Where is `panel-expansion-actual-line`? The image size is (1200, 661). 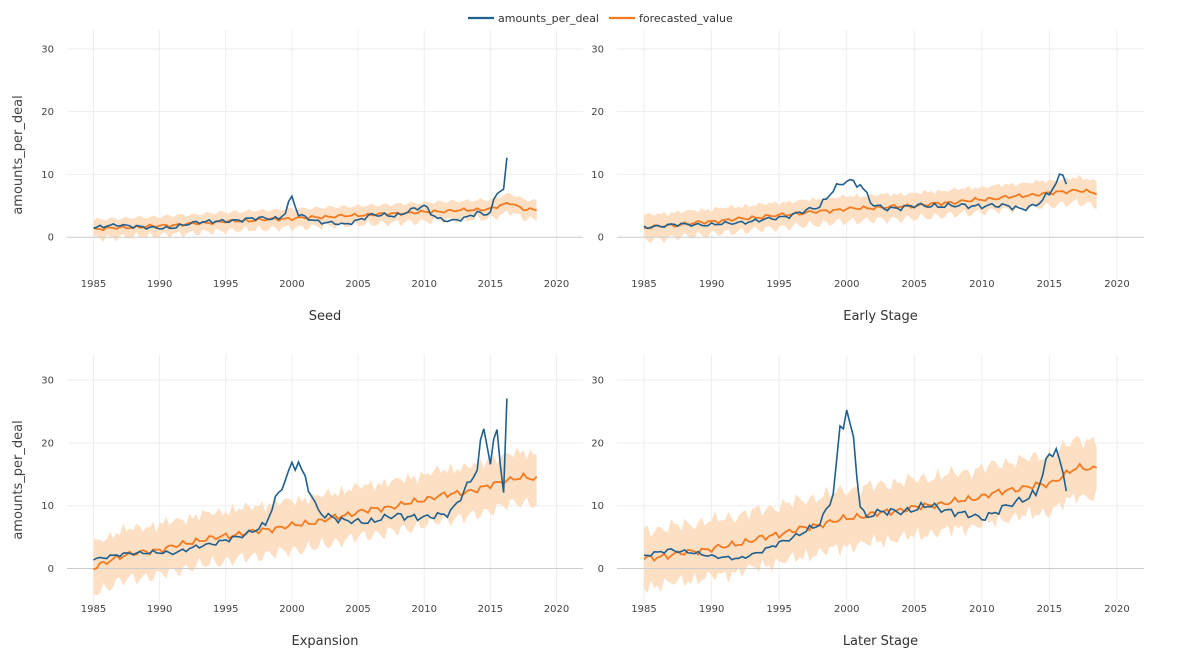 panel-expansion-actual-line is located at coordinates (300, 479).